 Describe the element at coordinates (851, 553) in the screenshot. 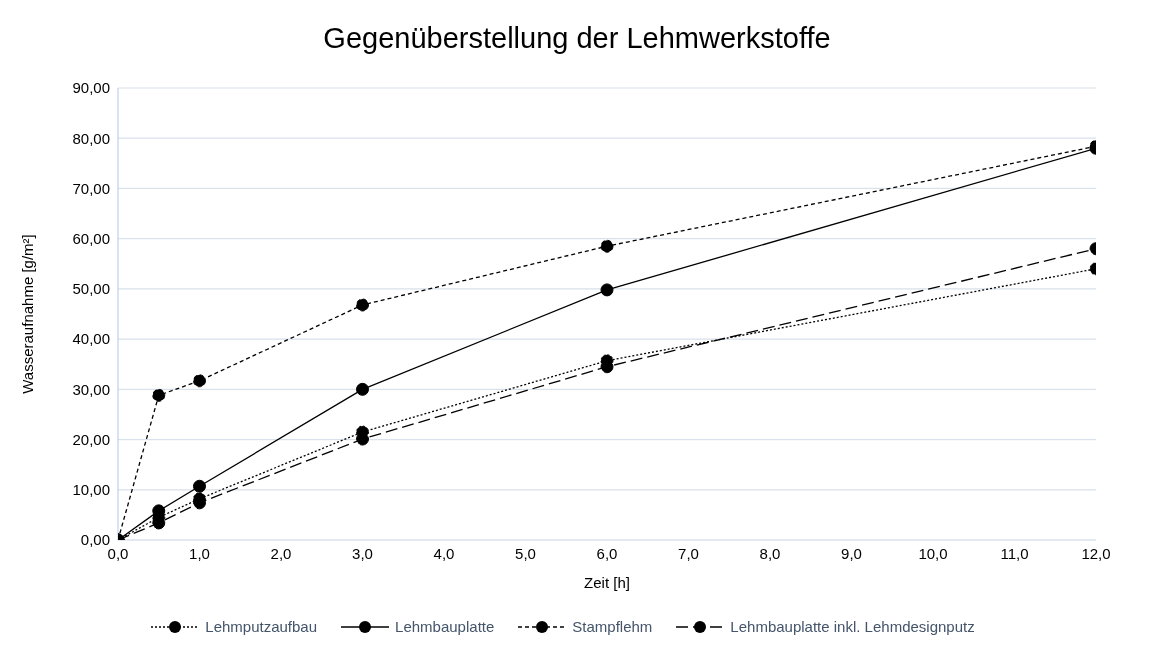

I see `x-tick-label: 9,0` at that location.